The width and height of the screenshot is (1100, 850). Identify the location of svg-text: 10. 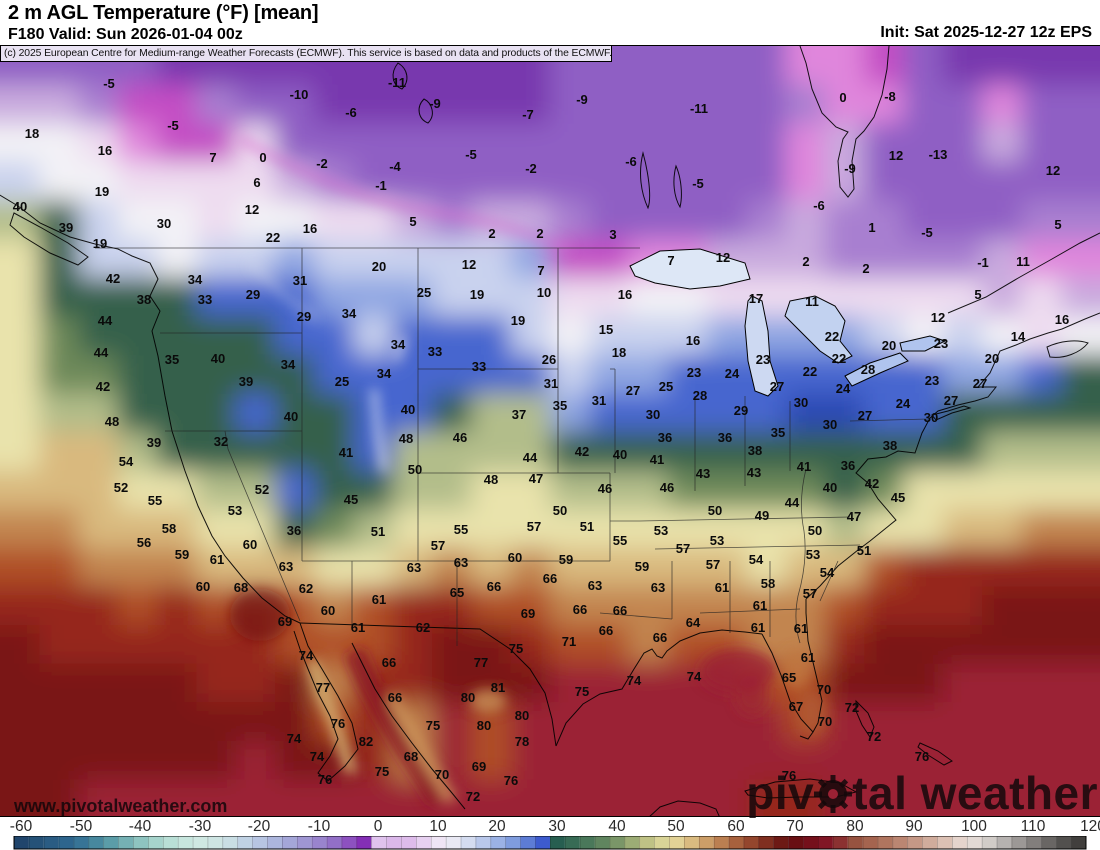
(544, 292).